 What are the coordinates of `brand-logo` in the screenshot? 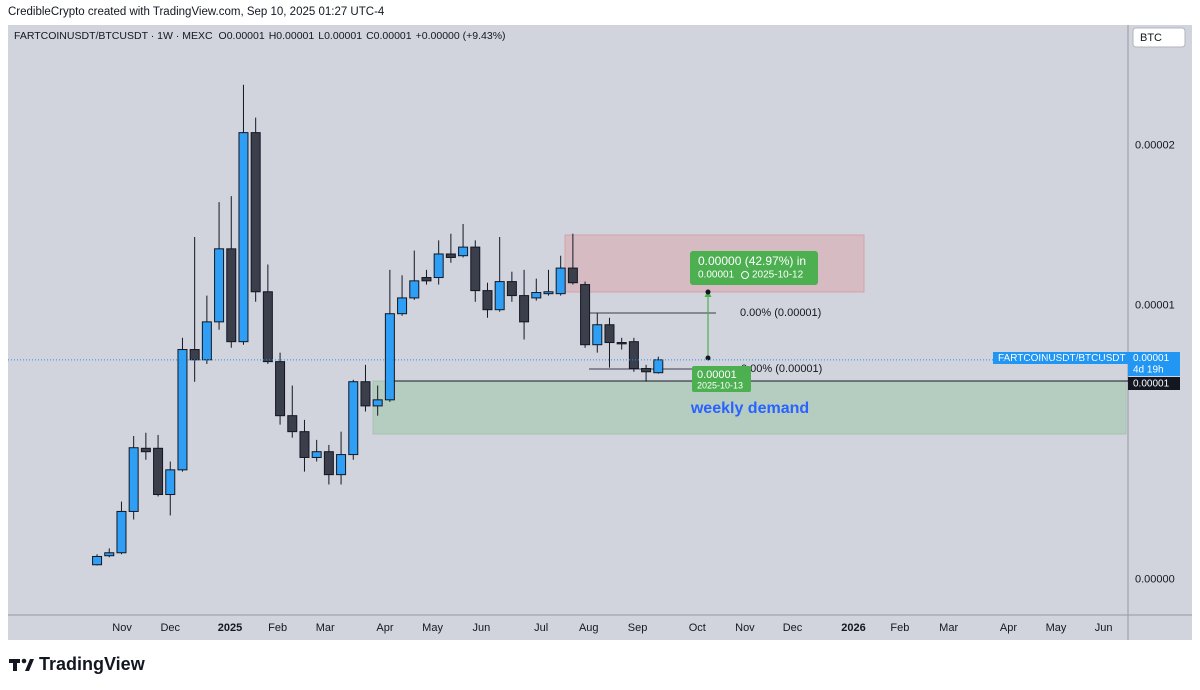 It's located at (21, 664).